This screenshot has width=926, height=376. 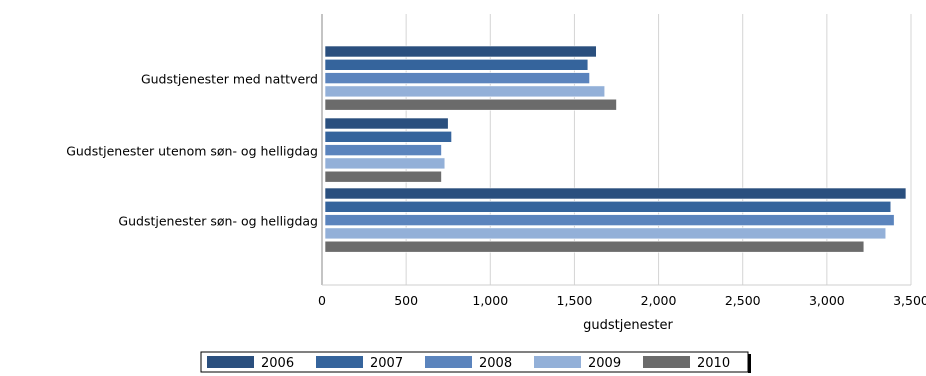 What do you see at coordinates (575, 300) in the screenshot?
I see `x-tick-label: 1,500` at bounding box center [575, 300].